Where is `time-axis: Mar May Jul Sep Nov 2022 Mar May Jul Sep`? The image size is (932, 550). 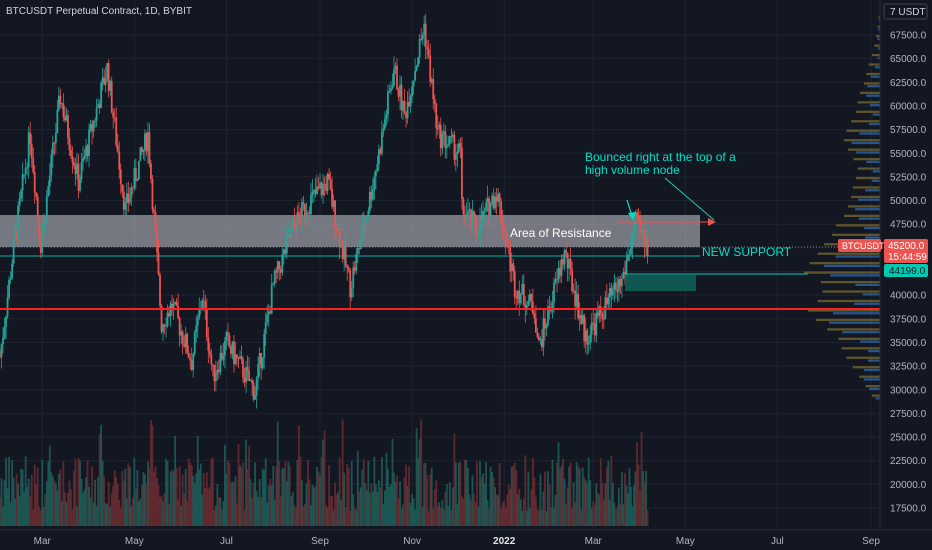 time-axis: Mar May Jul Sep Nov 2022 Mar May Jul Sep is located at coordinates (457, 541).